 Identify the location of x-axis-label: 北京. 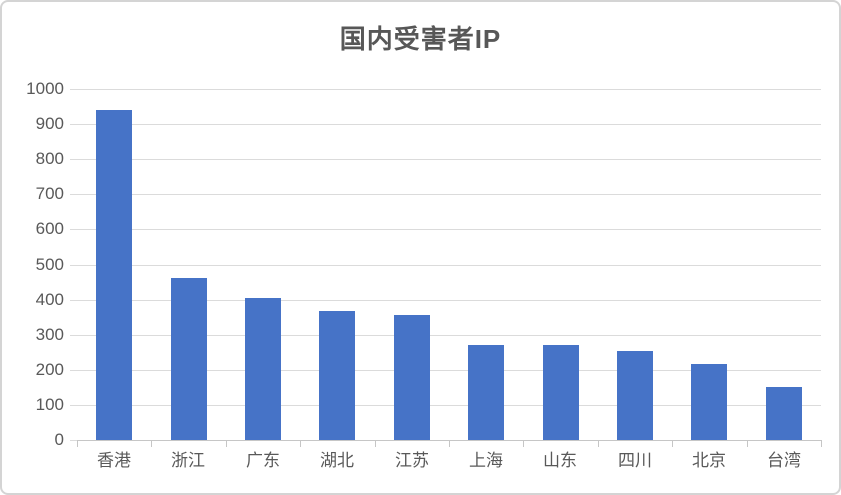
(709, 460).